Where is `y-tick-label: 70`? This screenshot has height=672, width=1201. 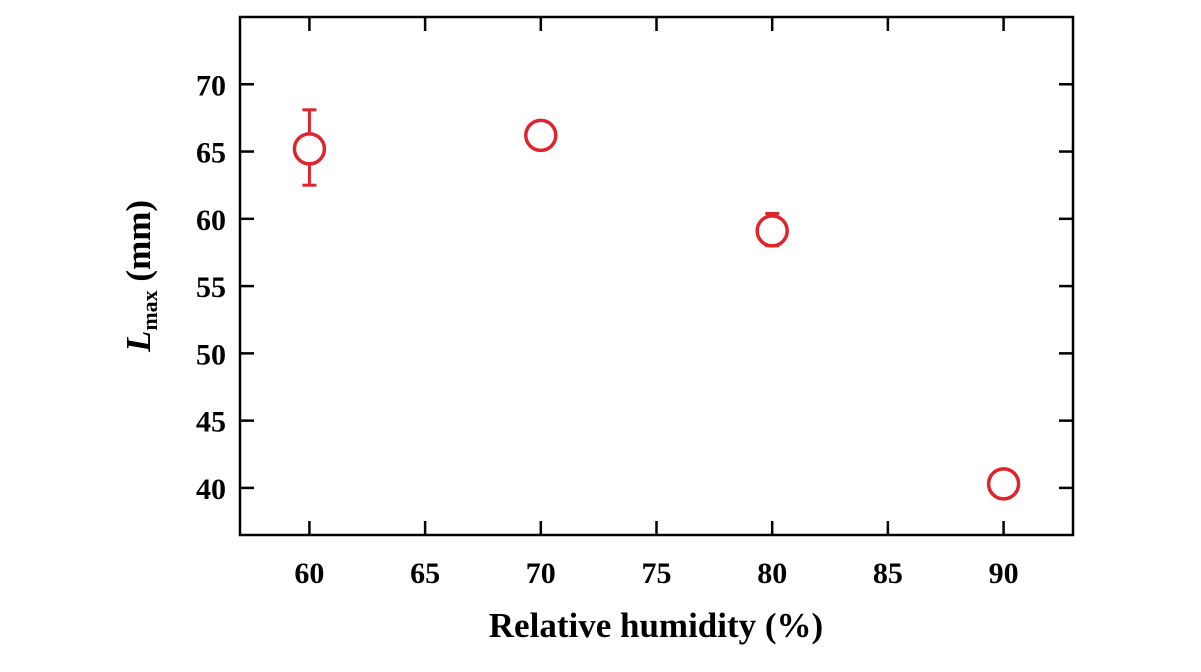 y-tick-label: 70 is located at coordinates (211, 85).